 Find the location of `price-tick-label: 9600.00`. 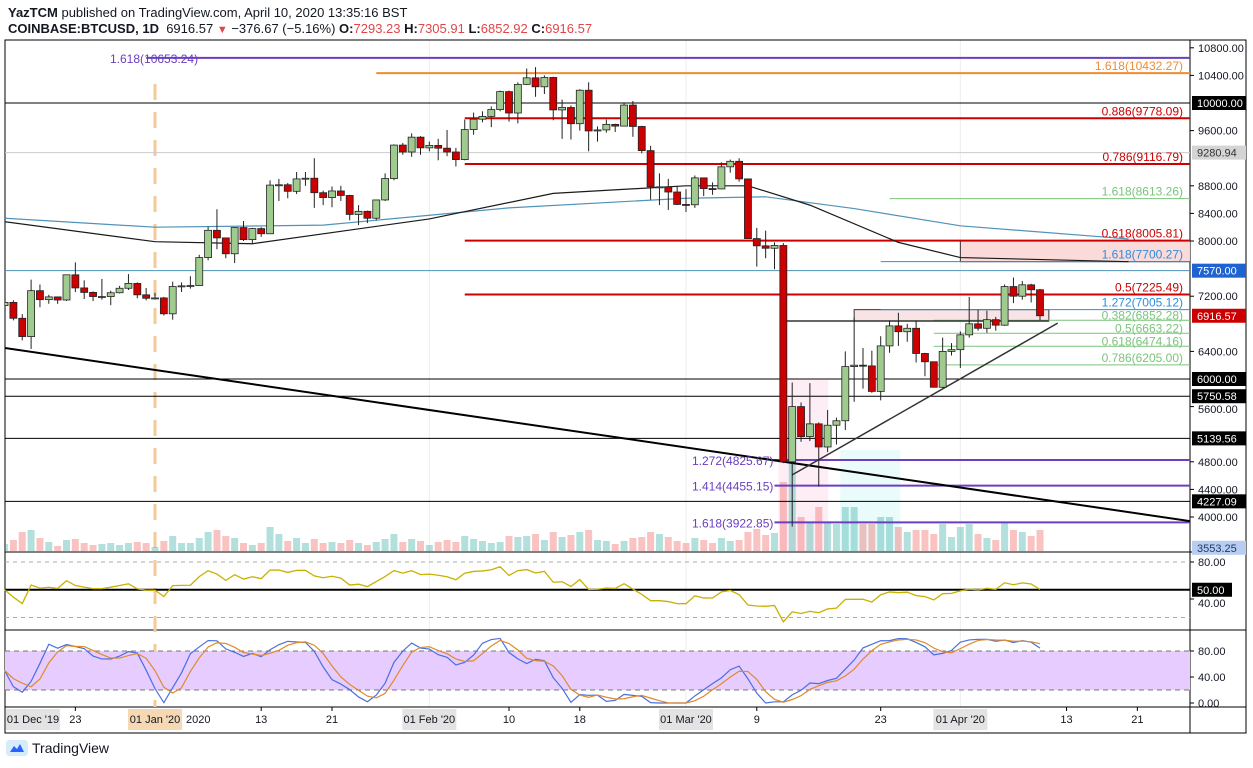

price-tick-label: 9600.00 is located at coordinates (1218, 132).